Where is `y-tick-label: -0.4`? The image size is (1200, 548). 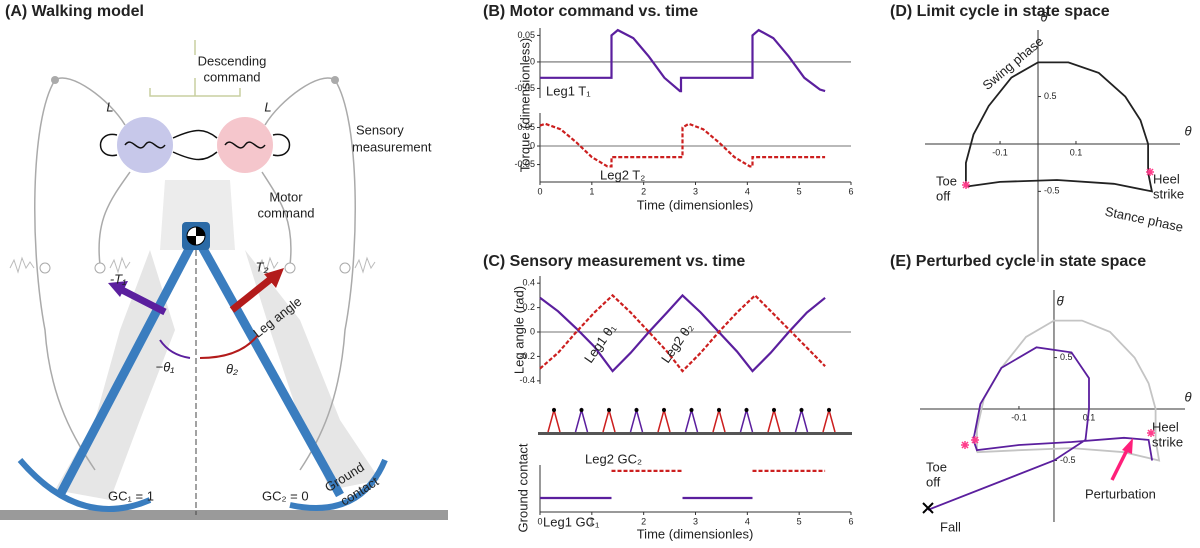
y-tick-label: -0.4 is located at coordinates (527, 380).